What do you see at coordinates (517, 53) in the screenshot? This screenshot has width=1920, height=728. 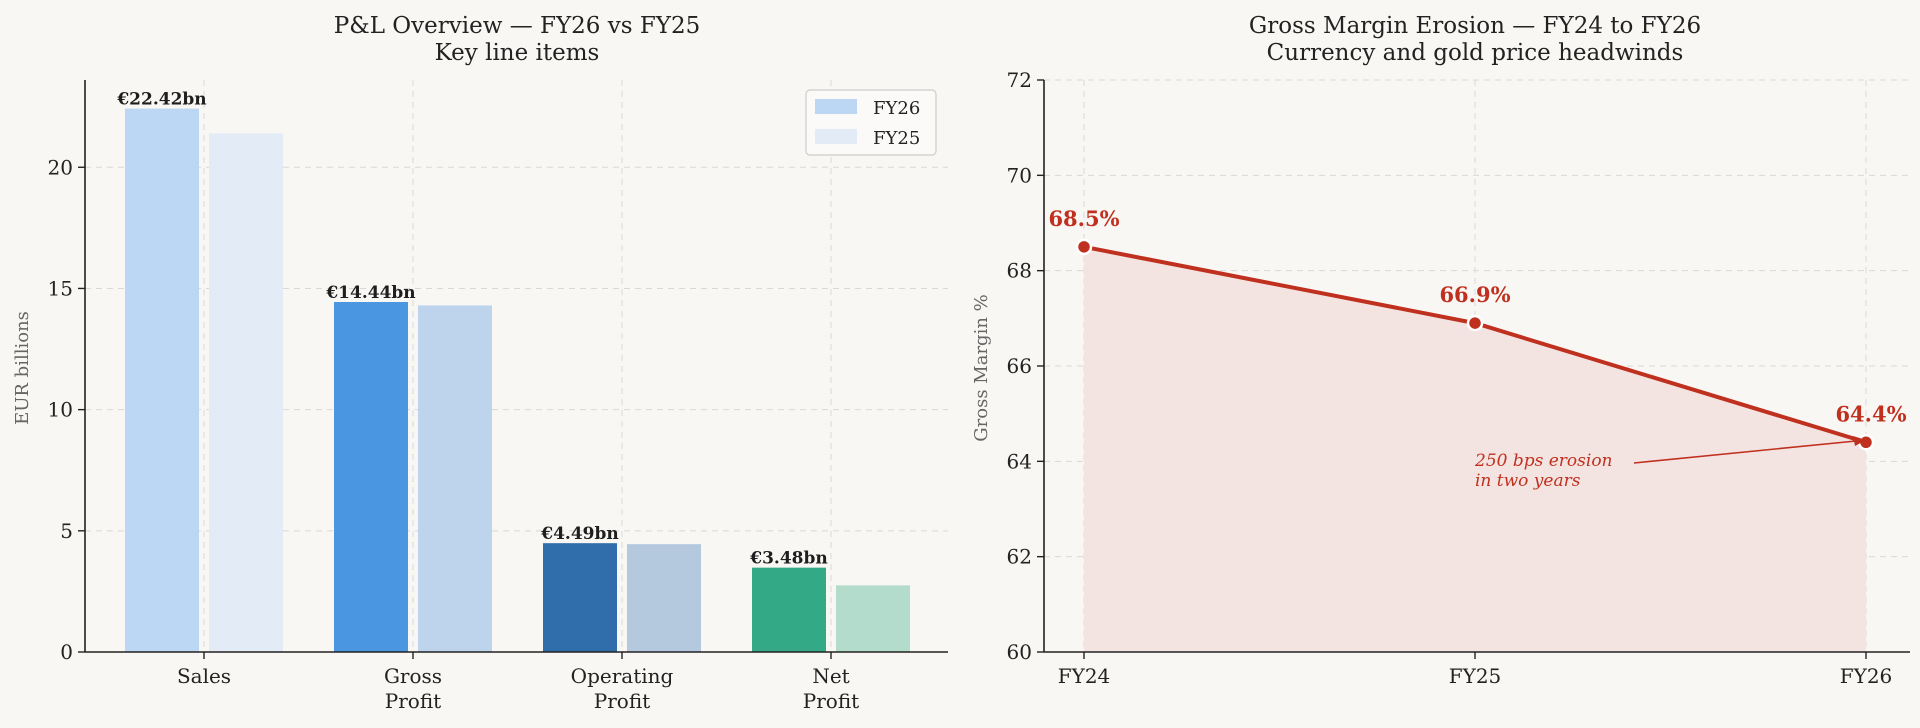 I see `bar-chart-subtitle: Key line items` at bounding box center [517, 53].